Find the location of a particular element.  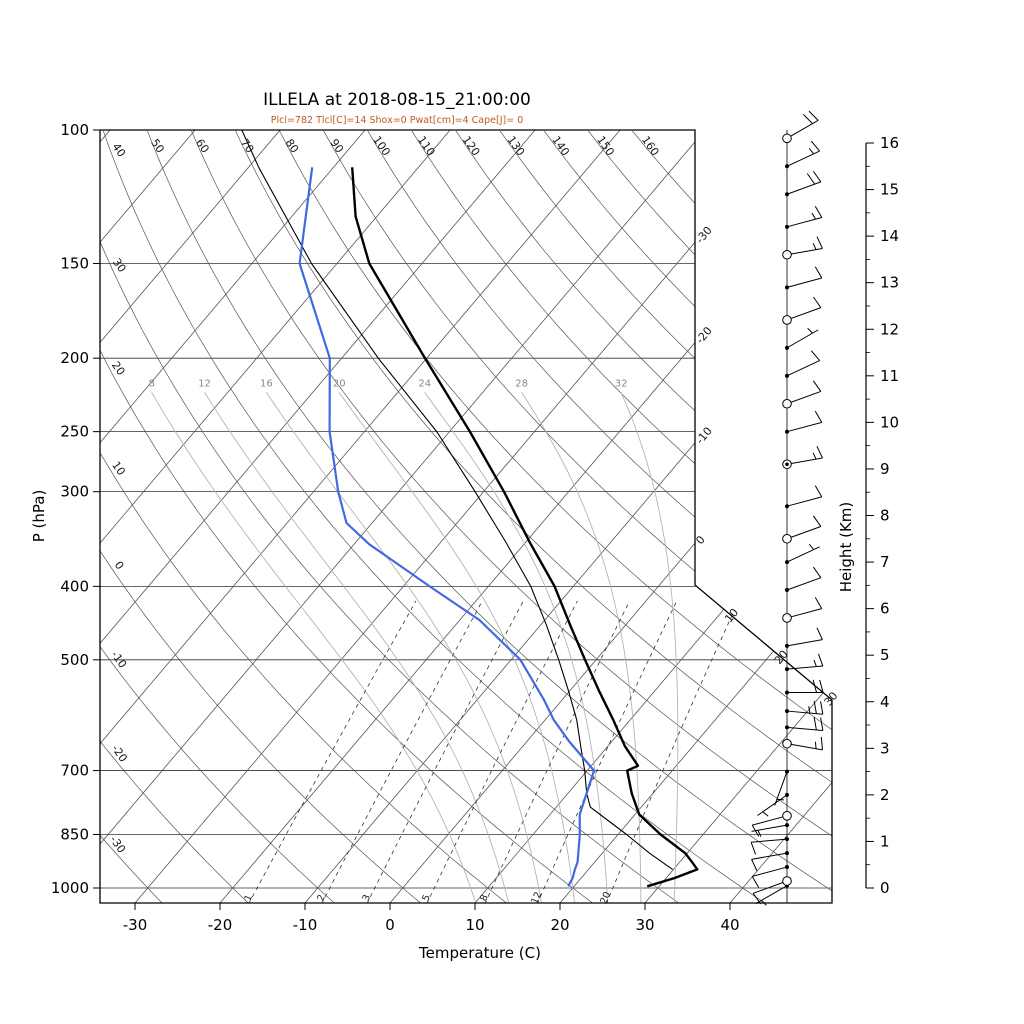

temperature-tick-label: -20 is located at coordinates (220, 925).